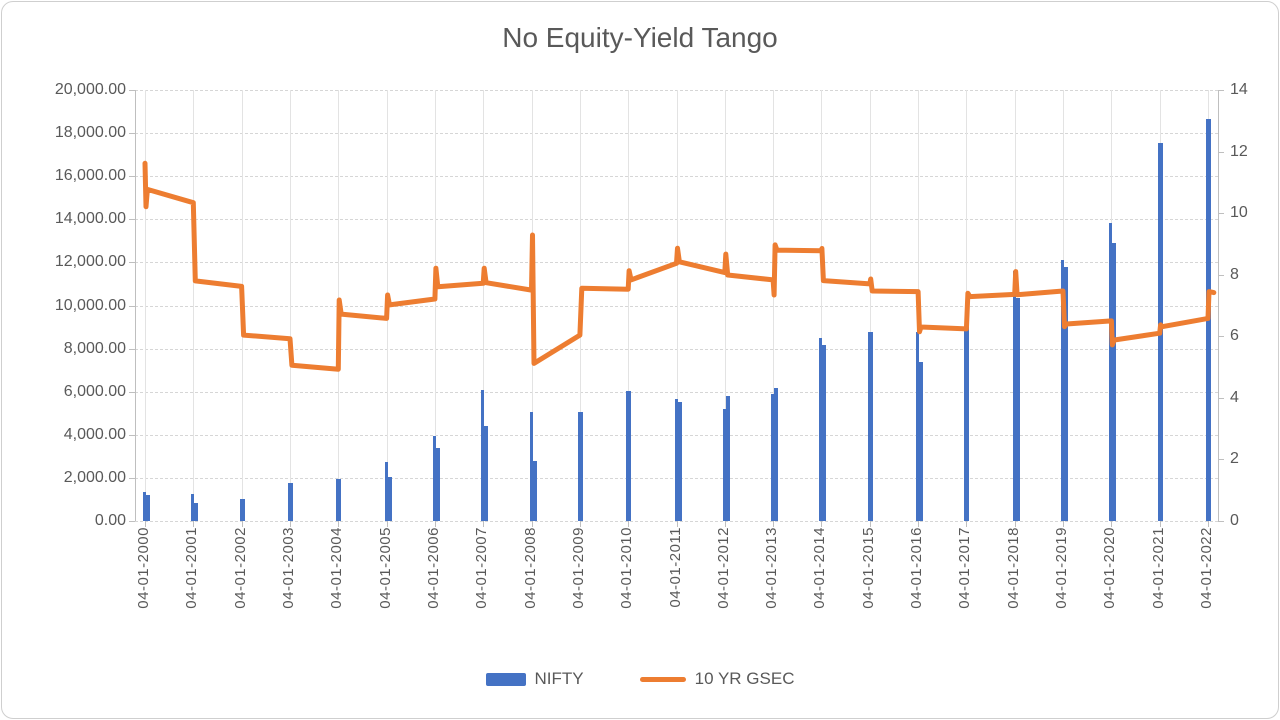  I want to click on left-axis-label: 10,000.00, so click(90, 305).